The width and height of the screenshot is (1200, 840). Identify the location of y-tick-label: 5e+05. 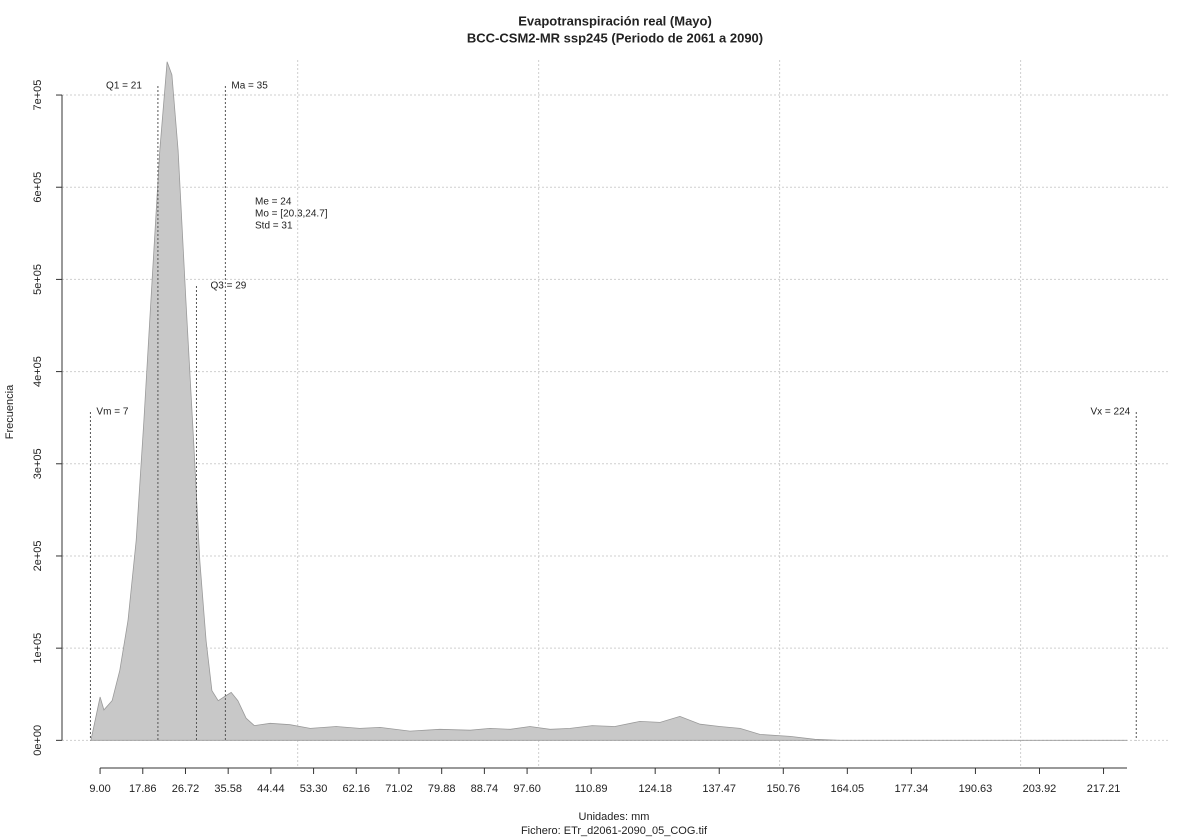
(38, 279).